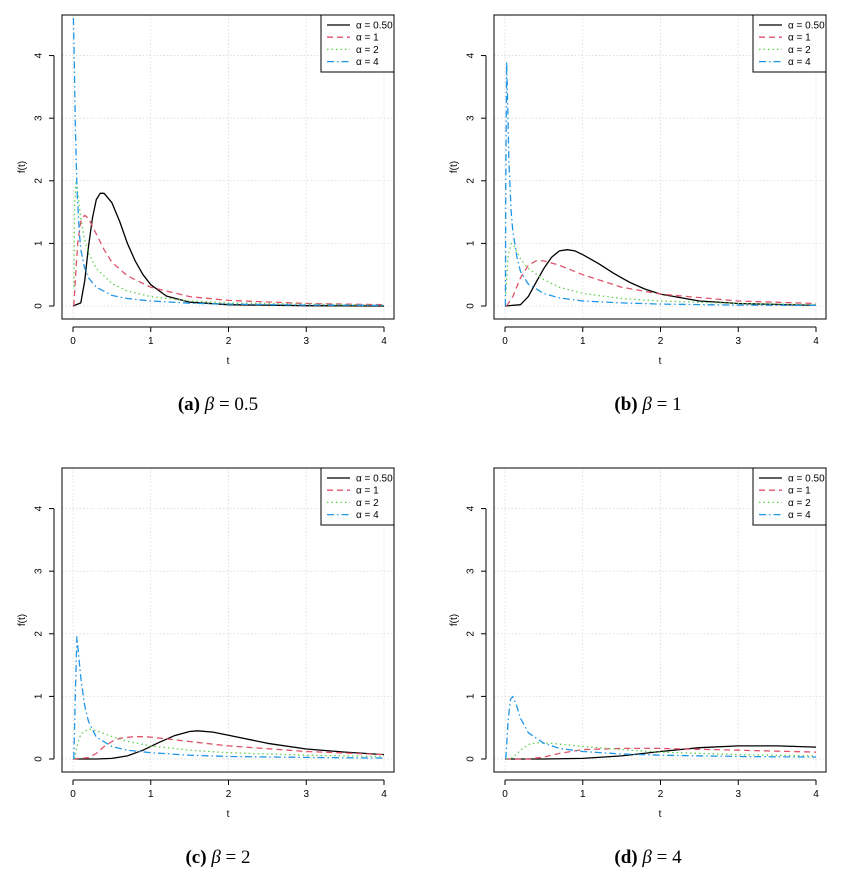 The height and width of the screenshot is (874, 847). I want to click on caption-value: = 0.5, so click(238, 404).